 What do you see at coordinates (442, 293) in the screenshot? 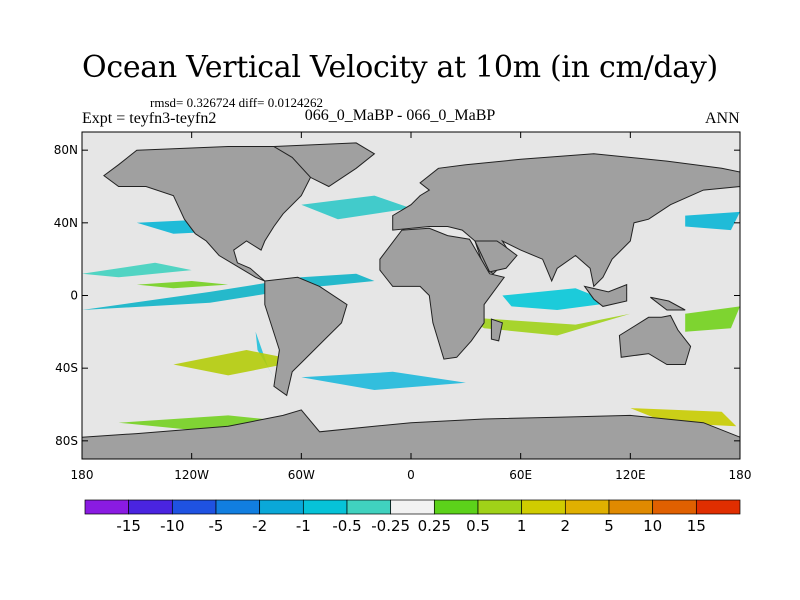
I see `land-africa` at bounding box center [442, 293].